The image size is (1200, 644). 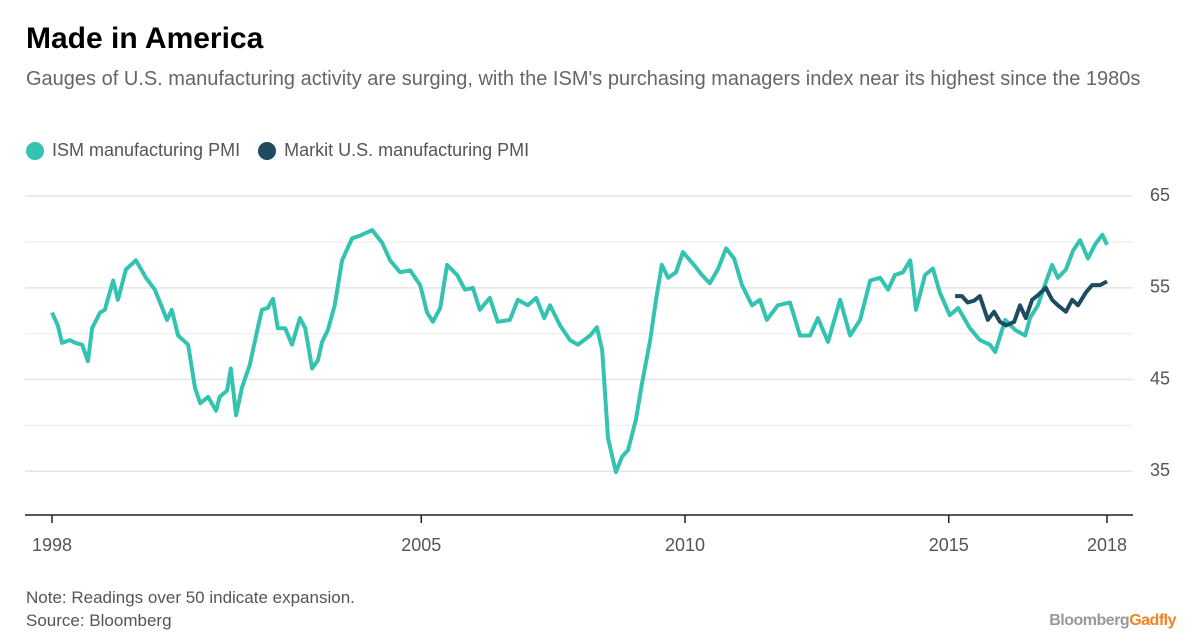 What do you see at coordinates (52, 545) in the screenshot?
I see `x-tick-label: 1998` at bounding box center [52, 545].